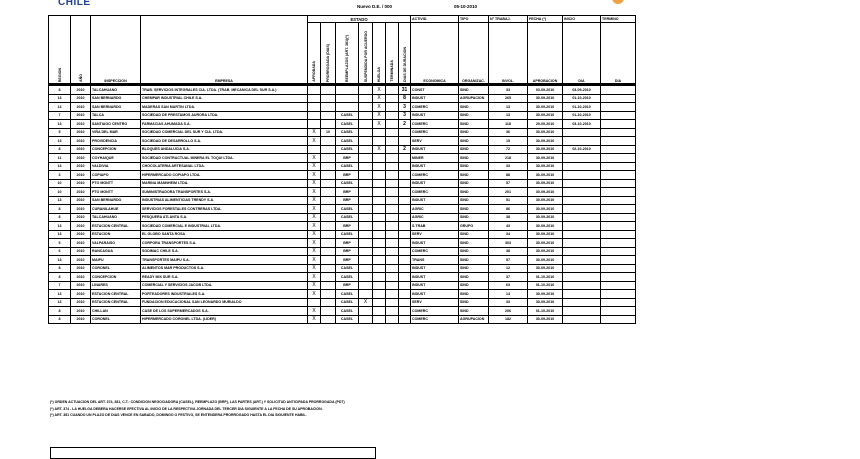  I want to click on cell-region: 10, so click(59, 192).